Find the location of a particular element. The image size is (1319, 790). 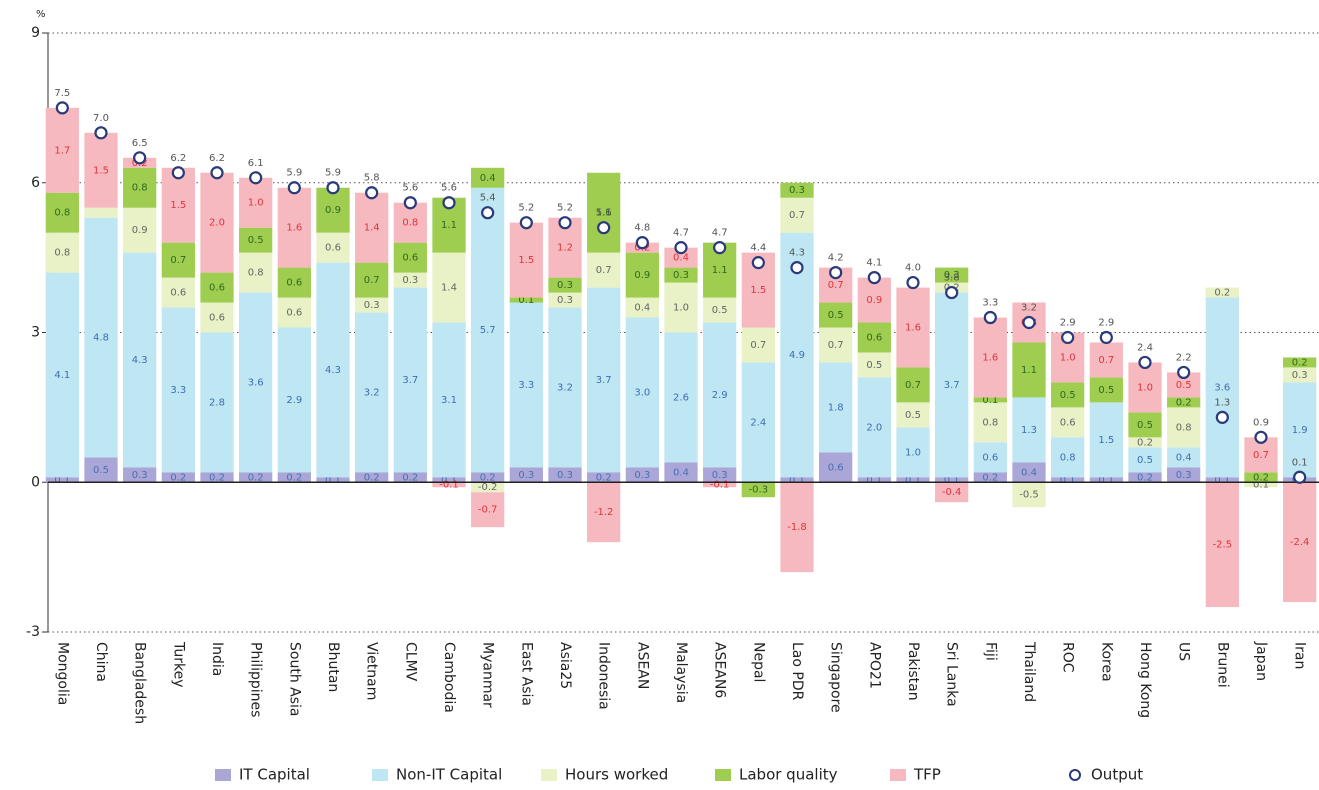

value-label: 0.8 is located at coordinates (62, 253).